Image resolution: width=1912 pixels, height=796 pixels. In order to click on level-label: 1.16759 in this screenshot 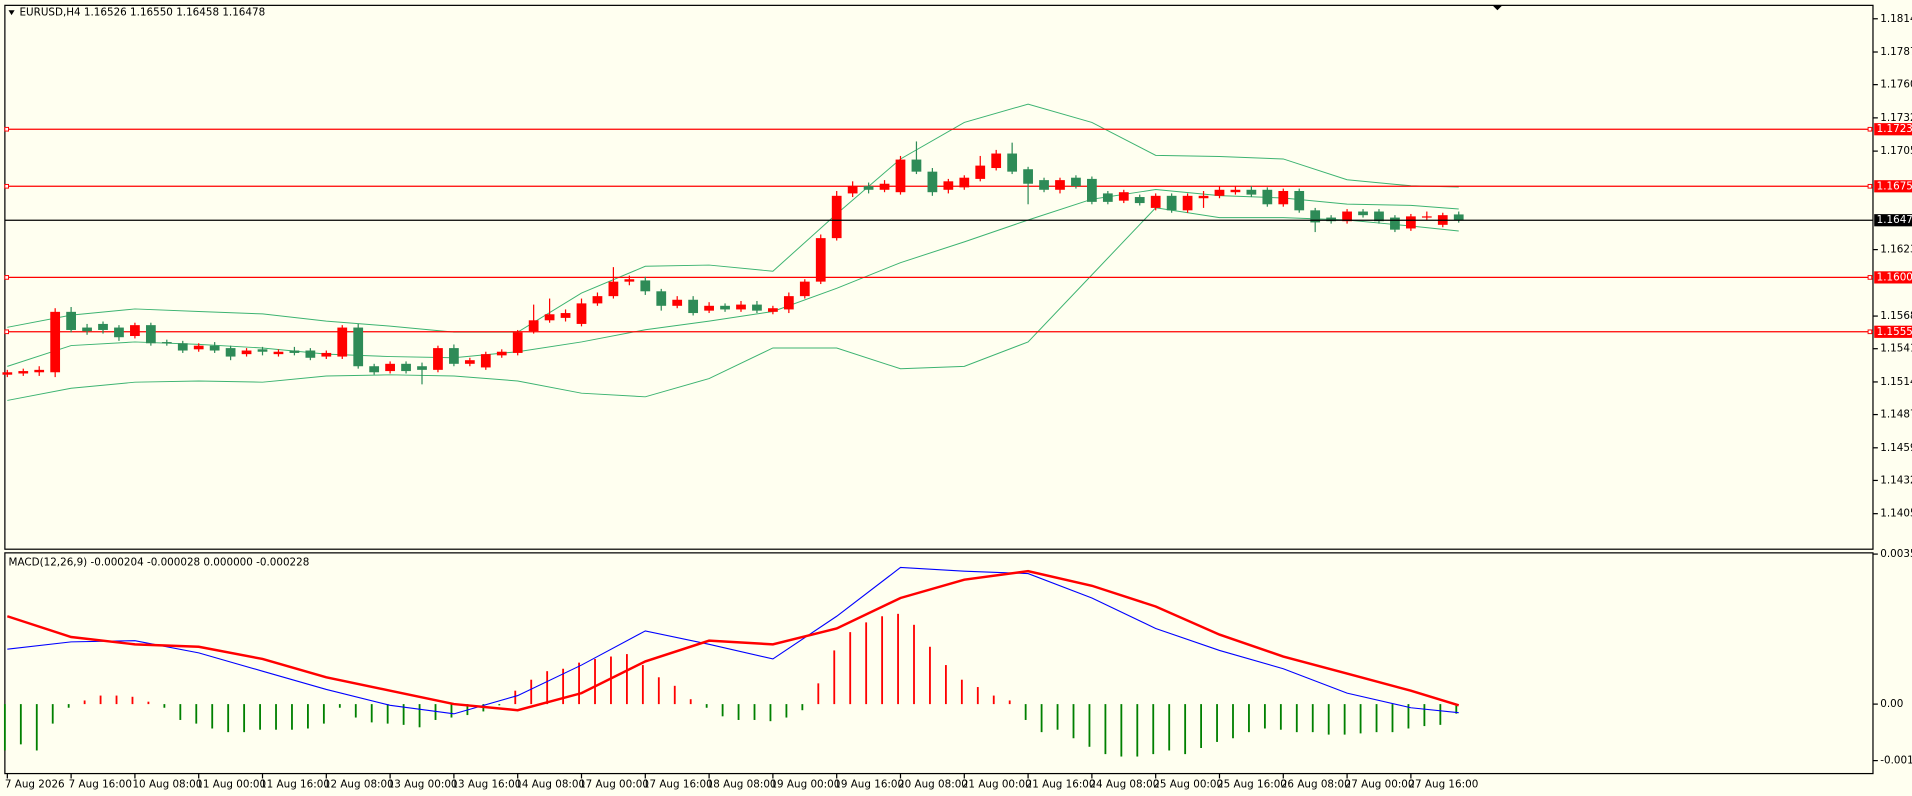, I will do `click(1894, 186)`.